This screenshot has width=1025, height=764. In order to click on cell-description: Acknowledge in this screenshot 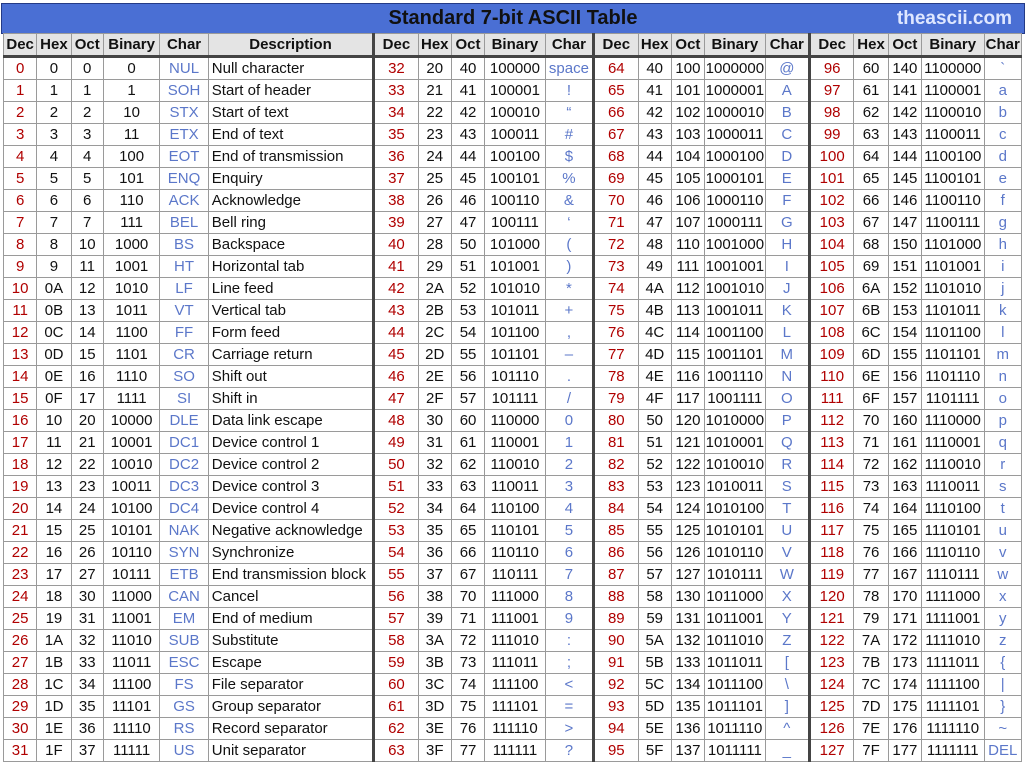, I will do `click(291, 200)`.